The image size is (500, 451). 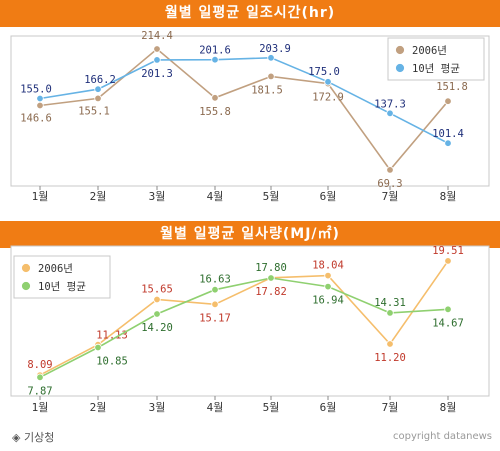 I want to click on chart2-title: 월별 일평균 일사량(MJ/㎡), so click(x=250, y=234).